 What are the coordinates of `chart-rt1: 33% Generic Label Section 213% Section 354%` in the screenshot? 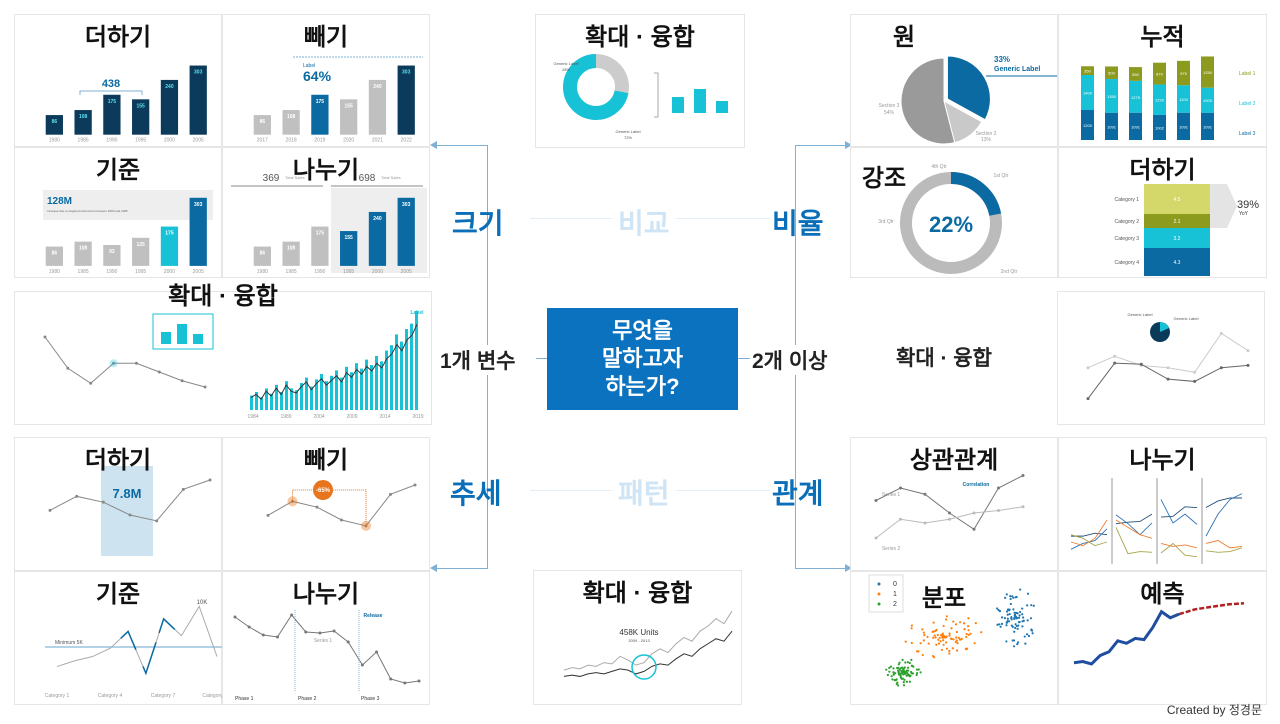 It's located at (968, 100).